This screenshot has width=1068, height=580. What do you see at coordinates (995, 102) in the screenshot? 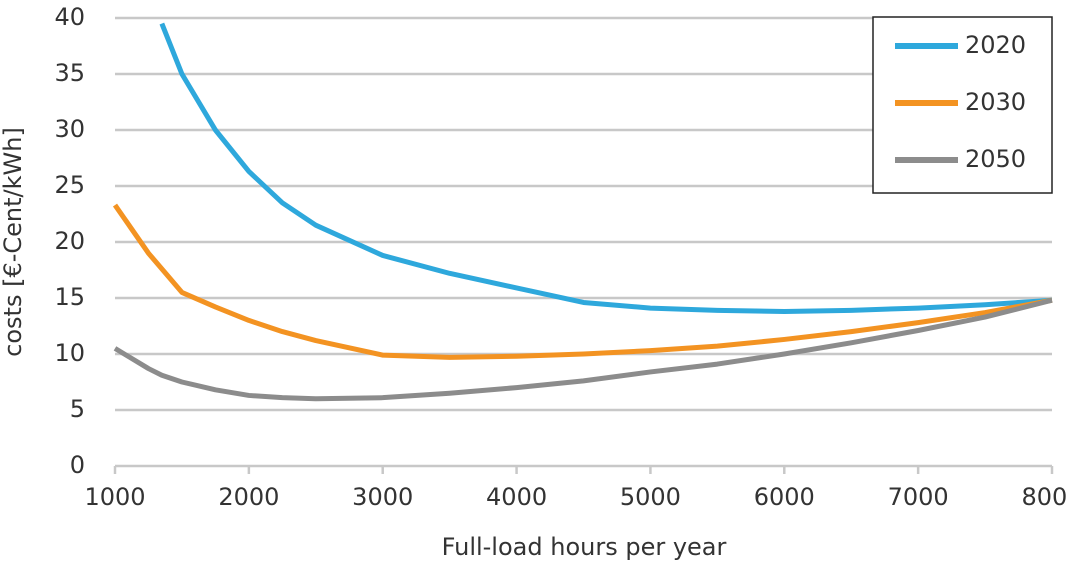
I see `legend-label: 2030` at bounding box center [995, 102].